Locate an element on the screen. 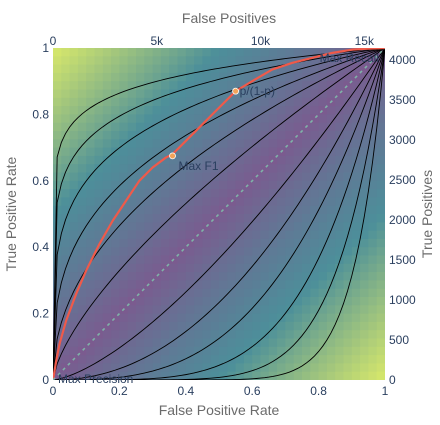 Image resolution: width=440 pixels, height=425 pixels. x-tick-label: 0.6 is located at coordinates (252, 391).